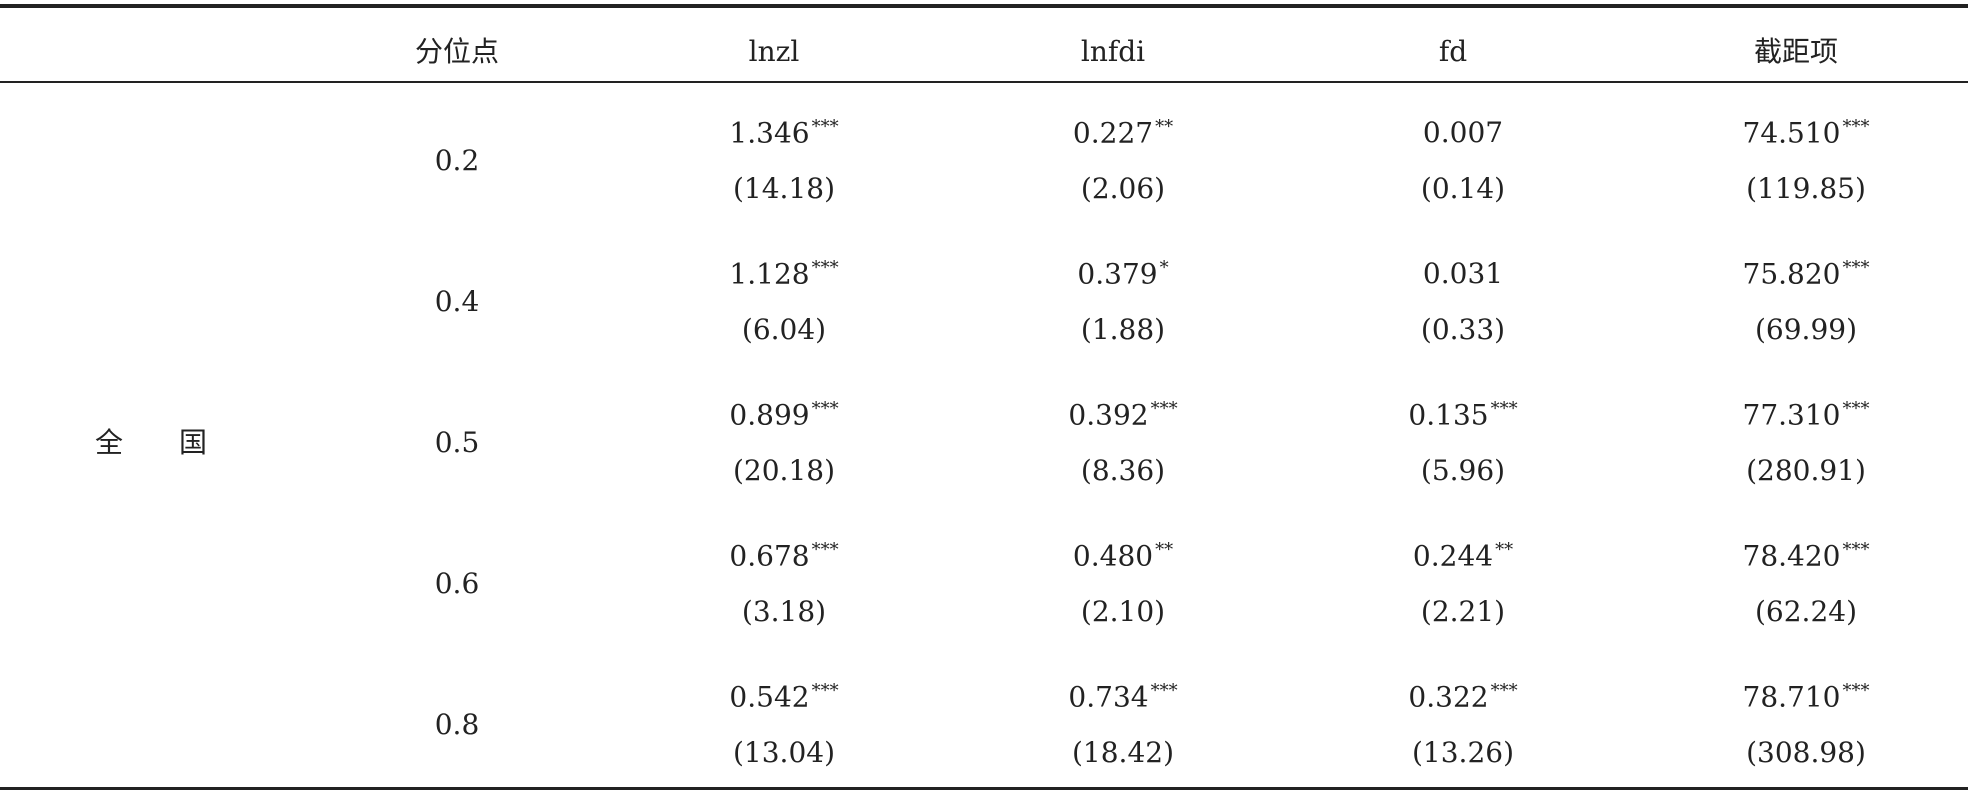 The height and width of the screenshot is (798, 1968). I want to click on coefficient: 0.244, so click(1453, 556).